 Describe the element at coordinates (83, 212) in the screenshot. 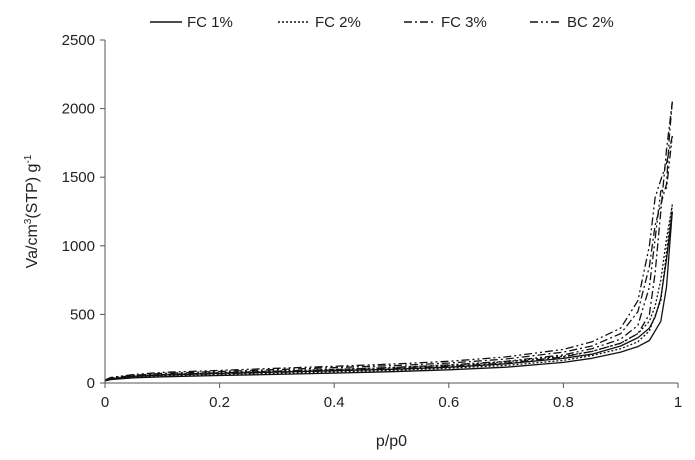

I see `y-ticks: 0 500 1000 1500 2000 2500` at that location.